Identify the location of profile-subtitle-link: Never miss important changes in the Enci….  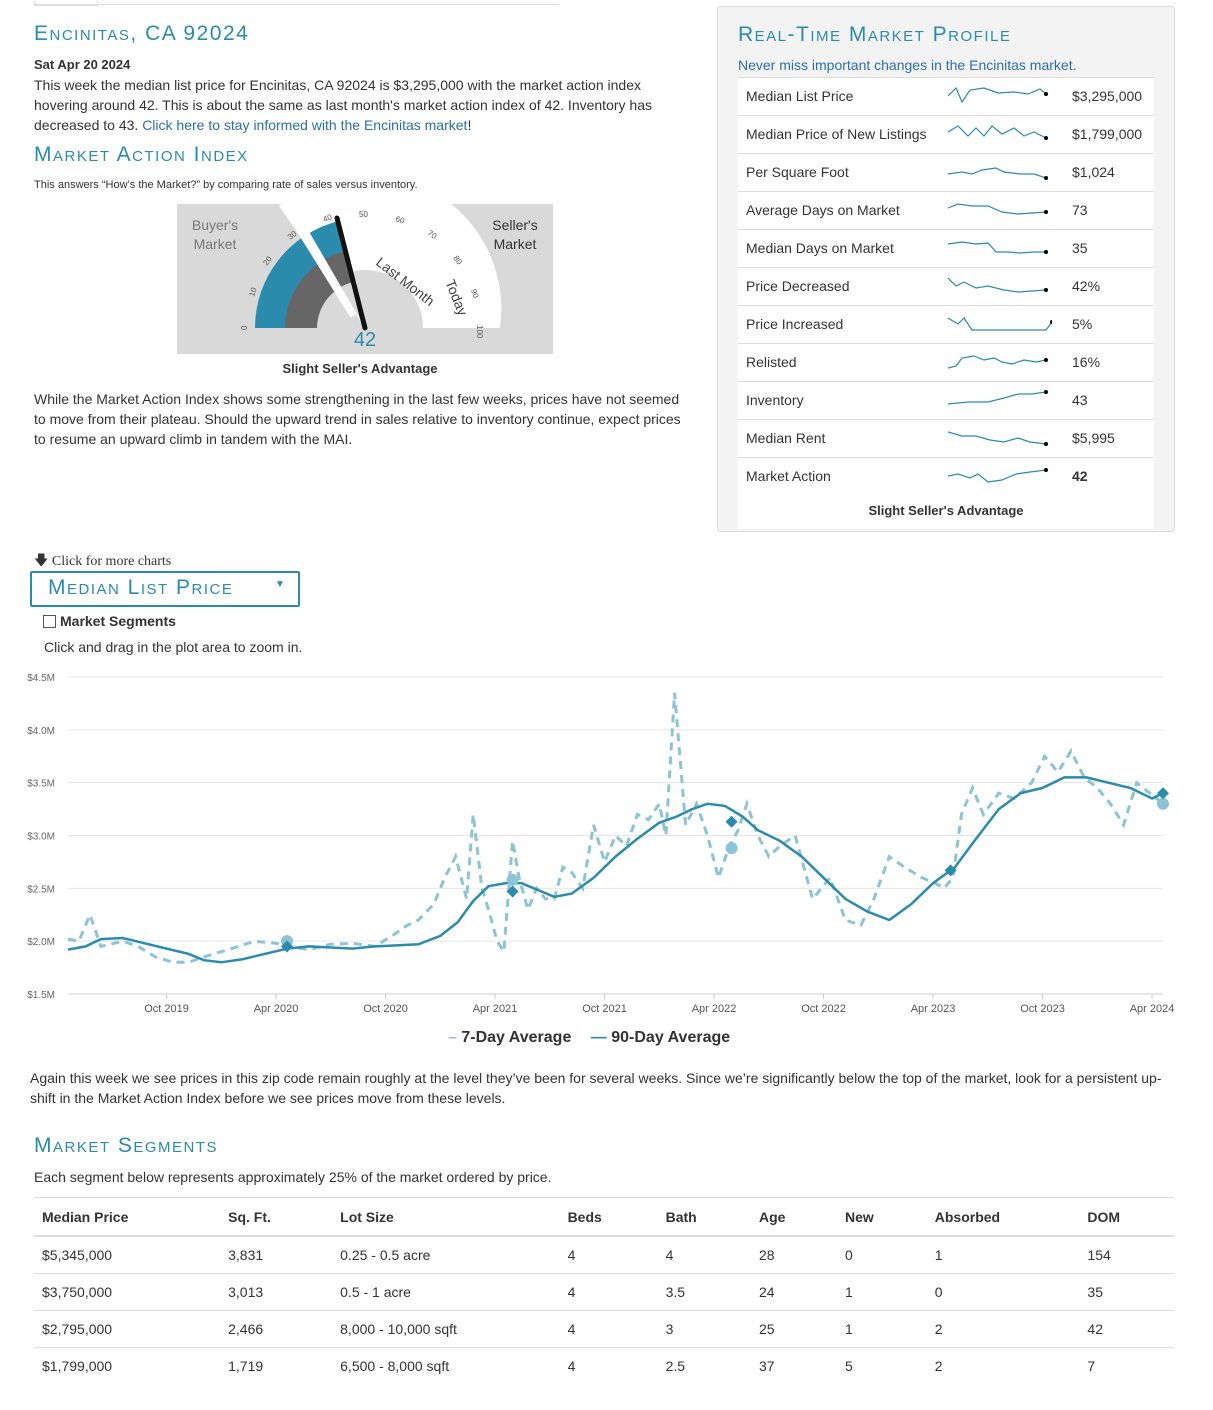
(907, 65).